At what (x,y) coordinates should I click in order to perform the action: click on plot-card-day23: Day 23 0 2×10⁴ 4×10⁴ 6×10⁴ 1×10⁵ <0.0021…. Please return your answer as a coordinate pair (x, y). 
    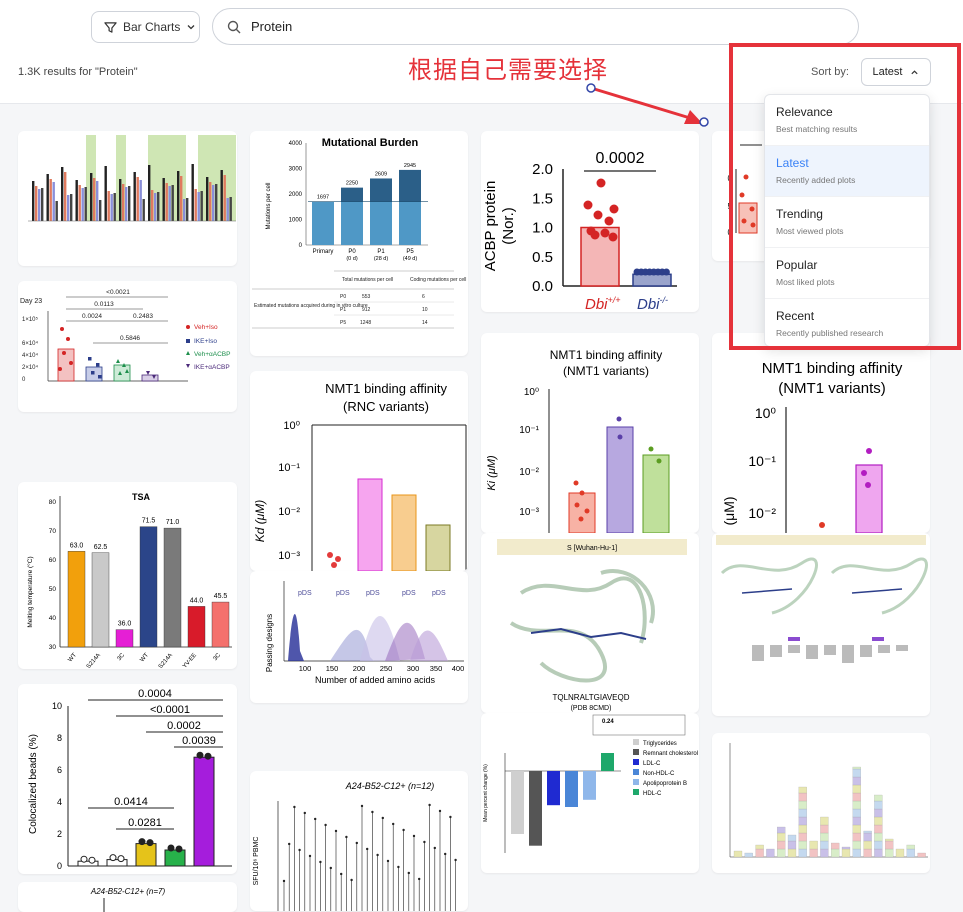
    Looking at the image, I should click on (127, 346).